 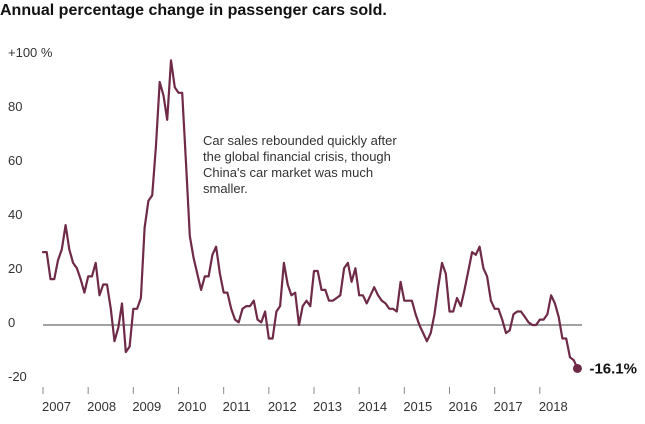 I want to click on x-tick-label: 2010, so click(x=192, y=406).